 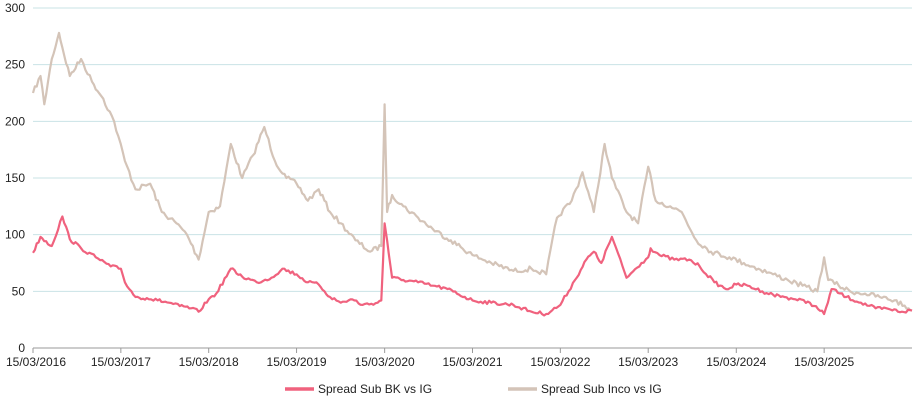 What do you see at coordinates (472, 350) in the screenshot?
I see `x-axis` at bounding box center [472, 350].